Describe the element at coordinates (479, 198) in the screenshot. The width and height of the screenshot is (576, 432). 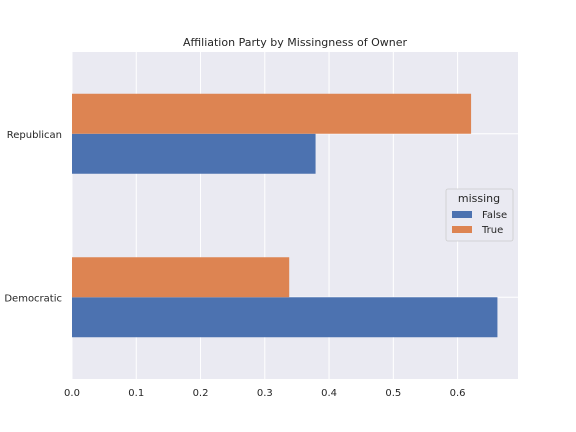
I see `legend-title: missing` at that location.